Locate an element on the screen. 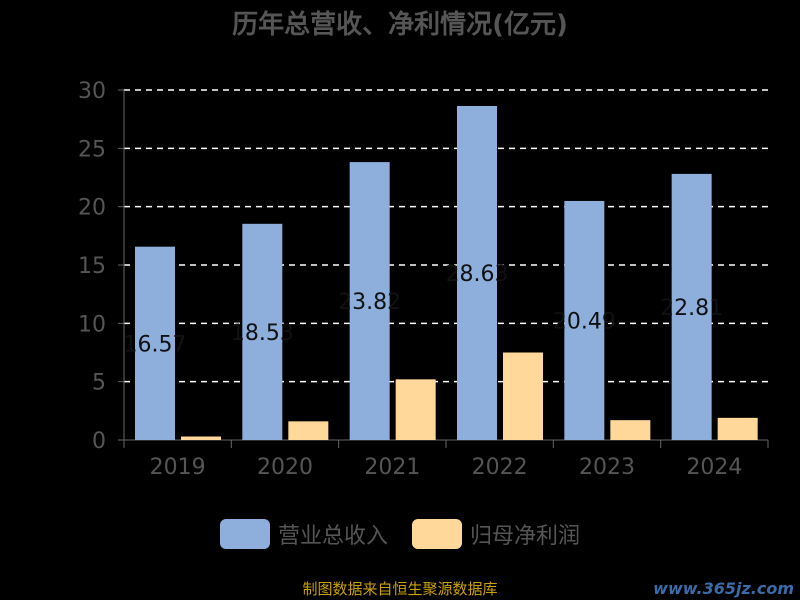 The height and width of the screenshot is (600, 800). x-tick-label: 2020 is located at coordinates (285, 467).